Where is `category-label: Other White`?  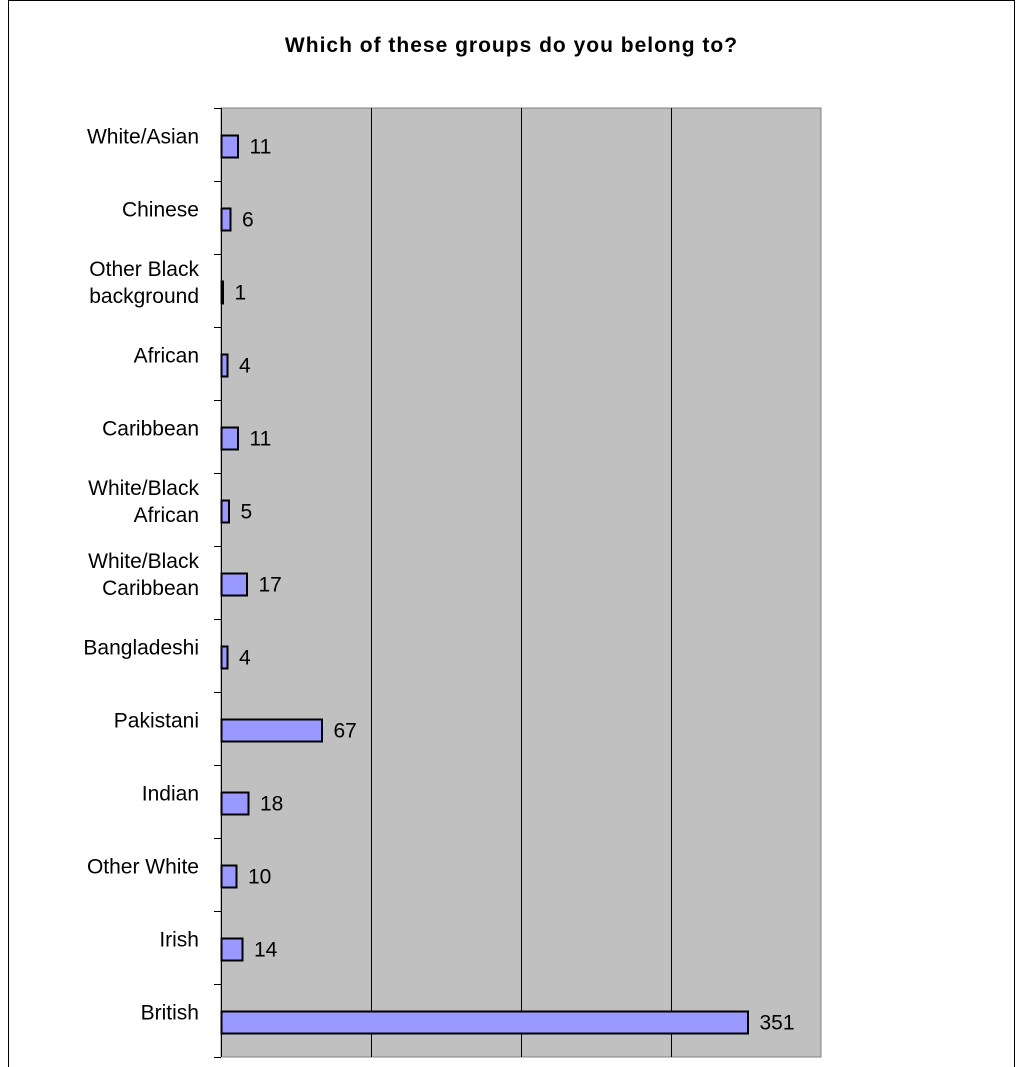
category-label: Other White is located at coordinates (143, 867).